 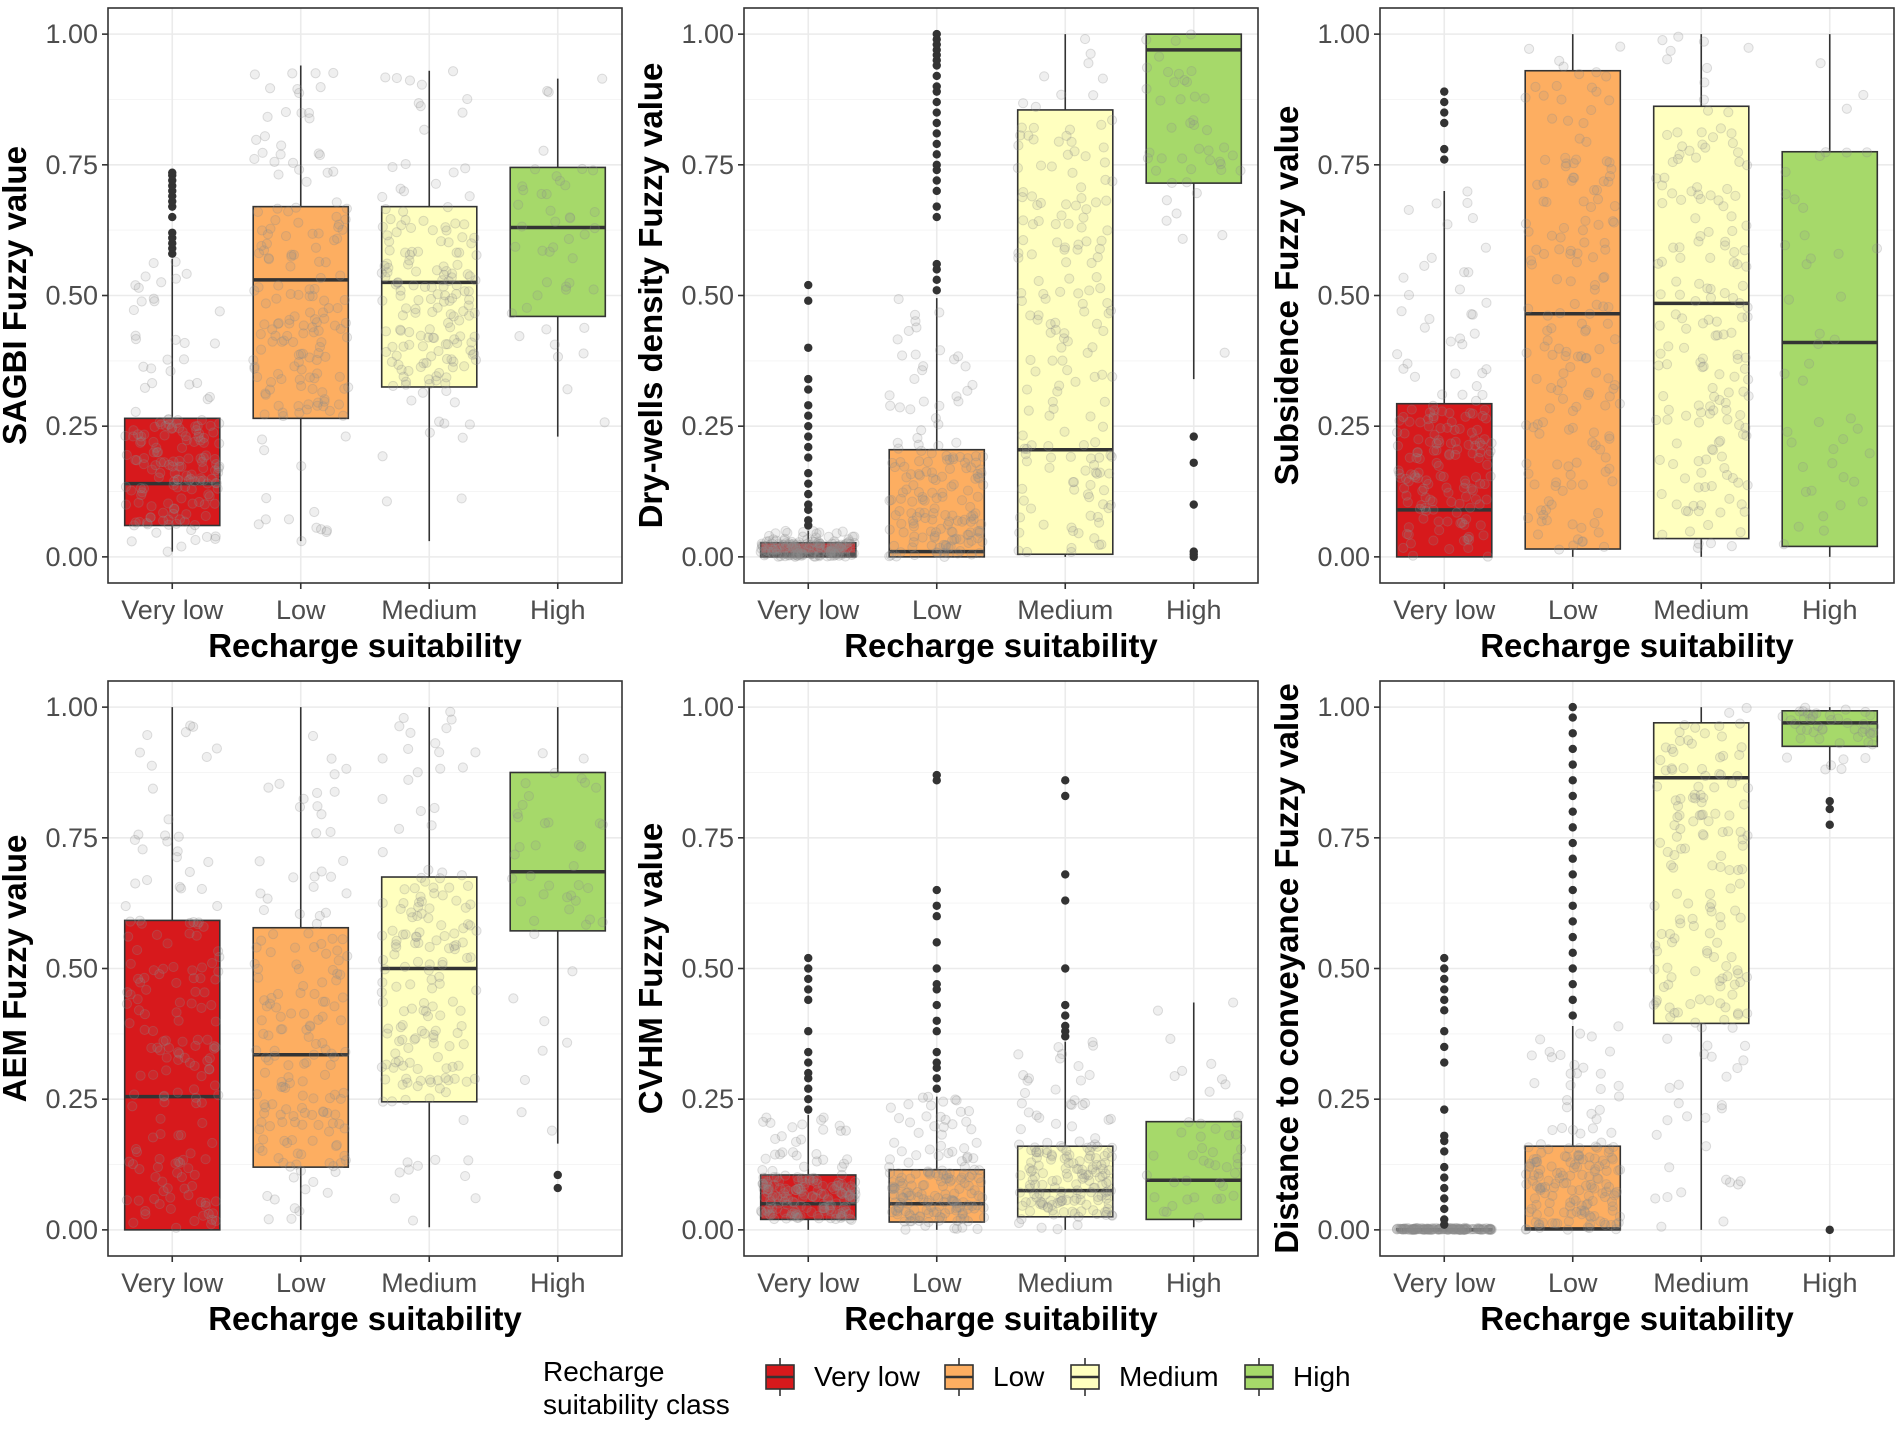 What do you see at coordinates (429, 1283) in the screenshot?
I see `x-tick-label: Medium` at bounding box center [429, 1283].